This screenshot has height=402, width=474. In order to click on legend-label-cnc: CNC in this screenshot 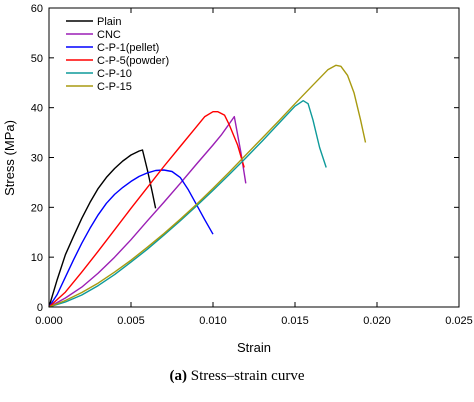, I will do `click(109, 35)`.